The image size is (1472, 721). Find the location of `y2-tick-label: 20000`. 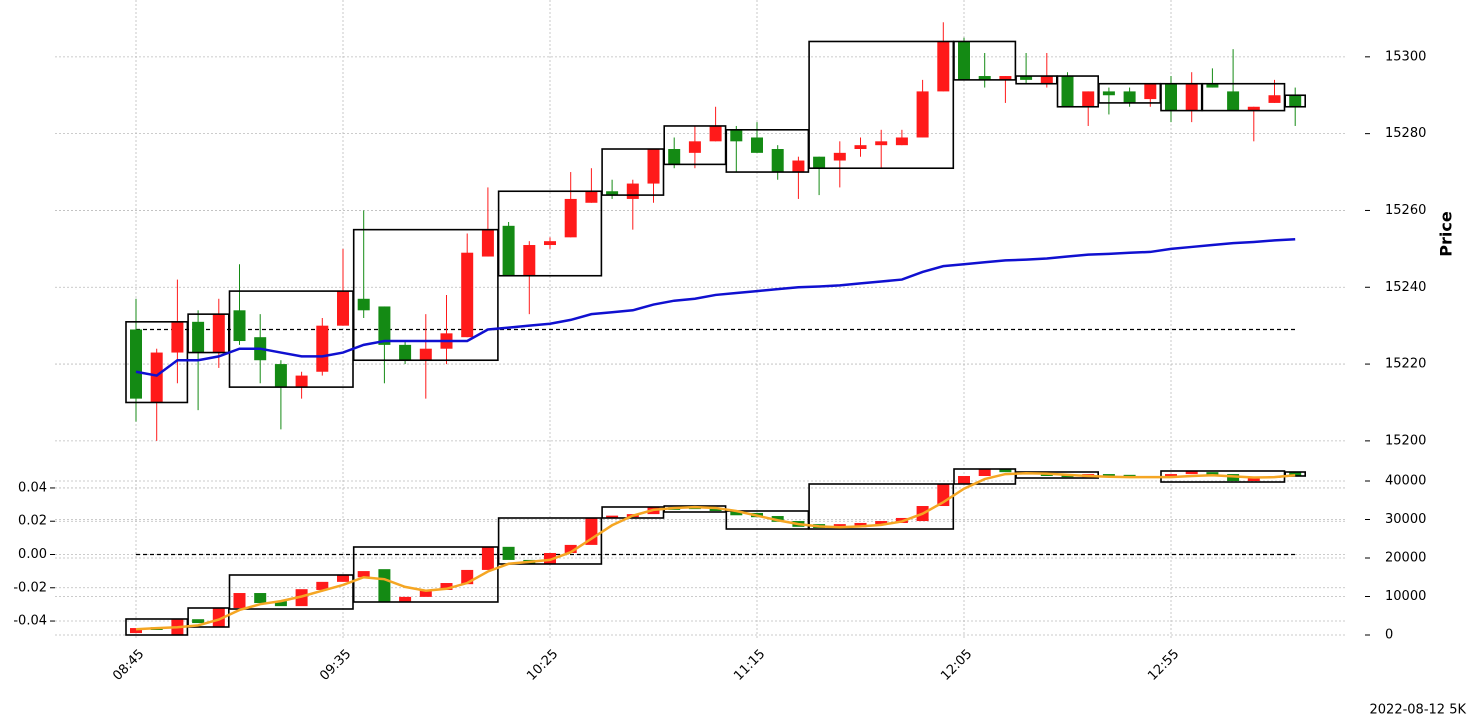

y2-tick-label: 20000 is located at coordinates (1405, 557).